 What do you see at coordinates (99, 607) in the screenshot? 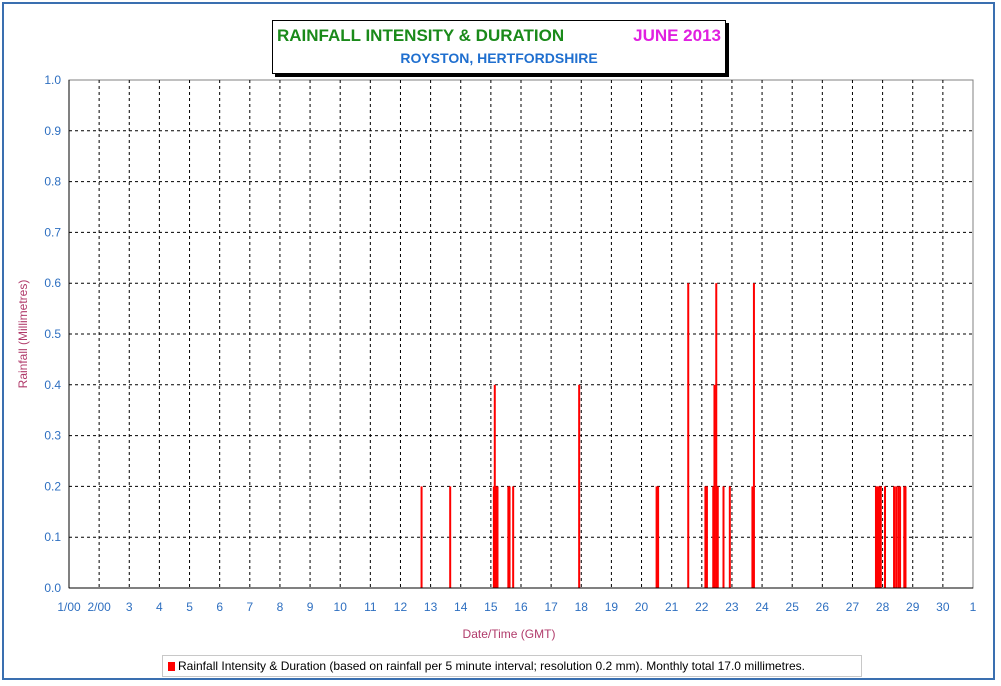
I see `x-tick-label: 2/00` at bounding box center [99, 607].